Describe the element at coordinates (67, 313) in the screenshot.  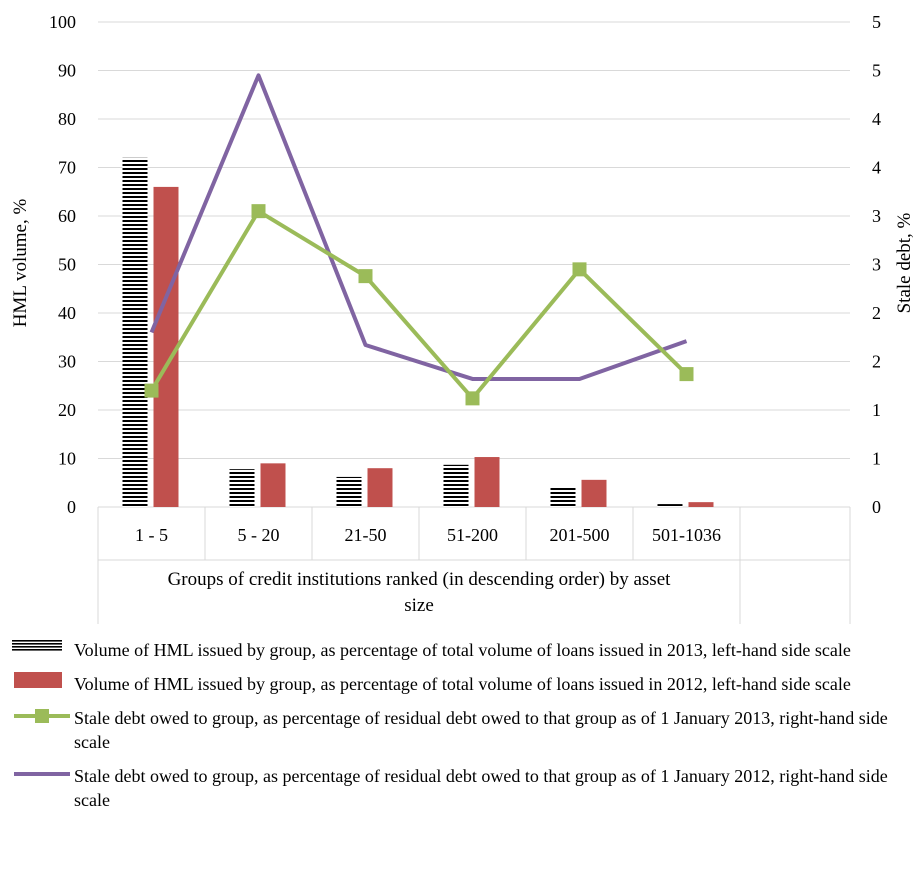
I see `left-tick-label: 40` at that location.